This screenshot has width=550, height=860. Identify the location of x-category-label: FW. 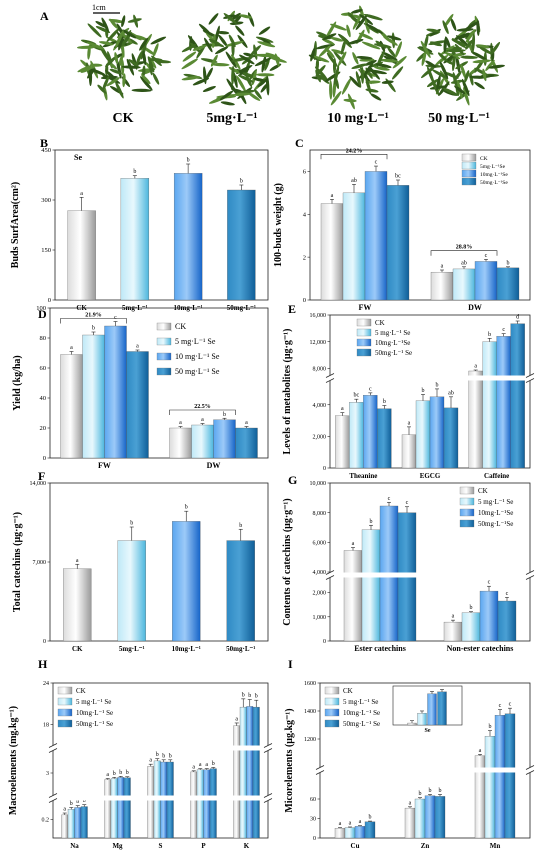
(104, 465).